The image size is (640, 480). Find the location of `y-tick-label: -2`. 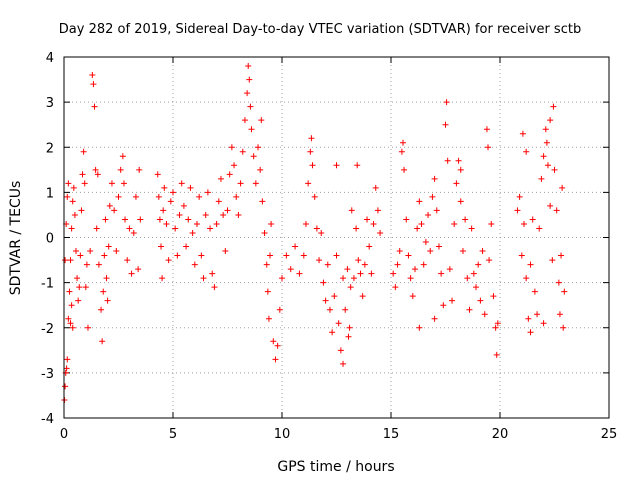

y-tick-label: -2 is located at coordinates (47, 329).